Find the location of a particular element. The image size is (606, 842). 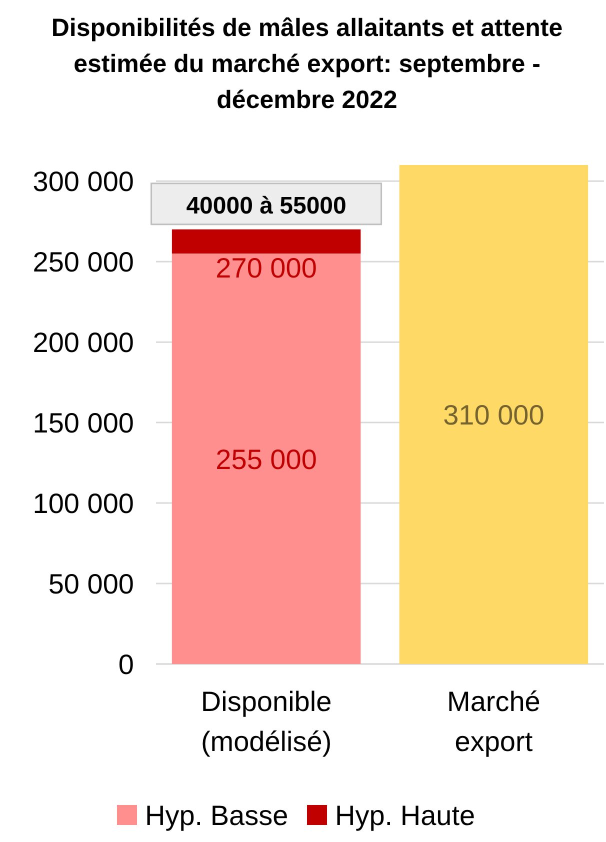

y-tick-label: 200 000 is located at coordinates (83, 342).